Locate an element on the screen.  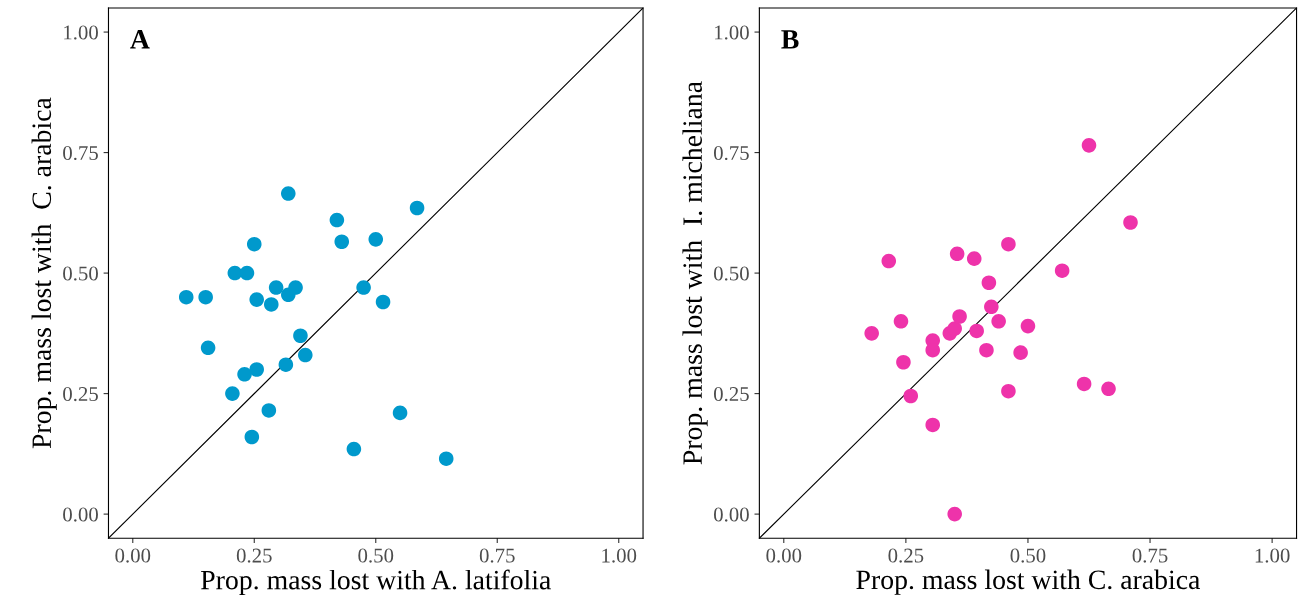
annotation: A is located at coordinates (140, 39).